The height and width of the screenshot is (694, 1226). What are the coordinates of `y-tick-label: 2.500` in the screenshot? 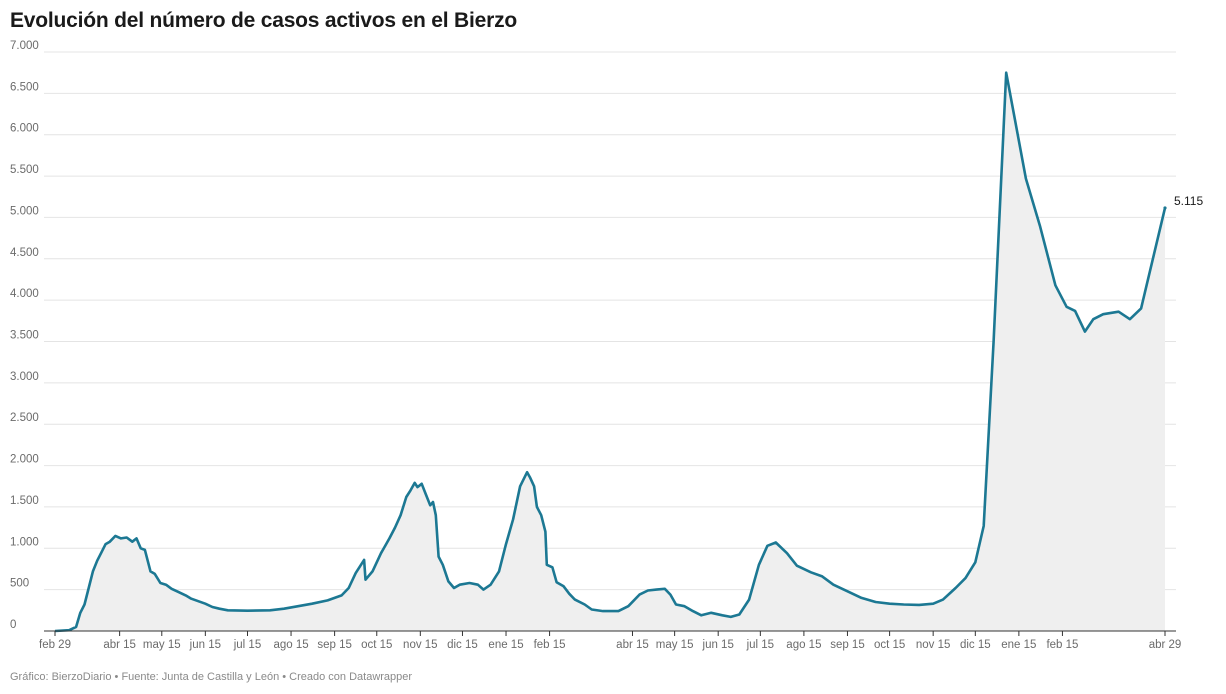 It's located at (24, 418).